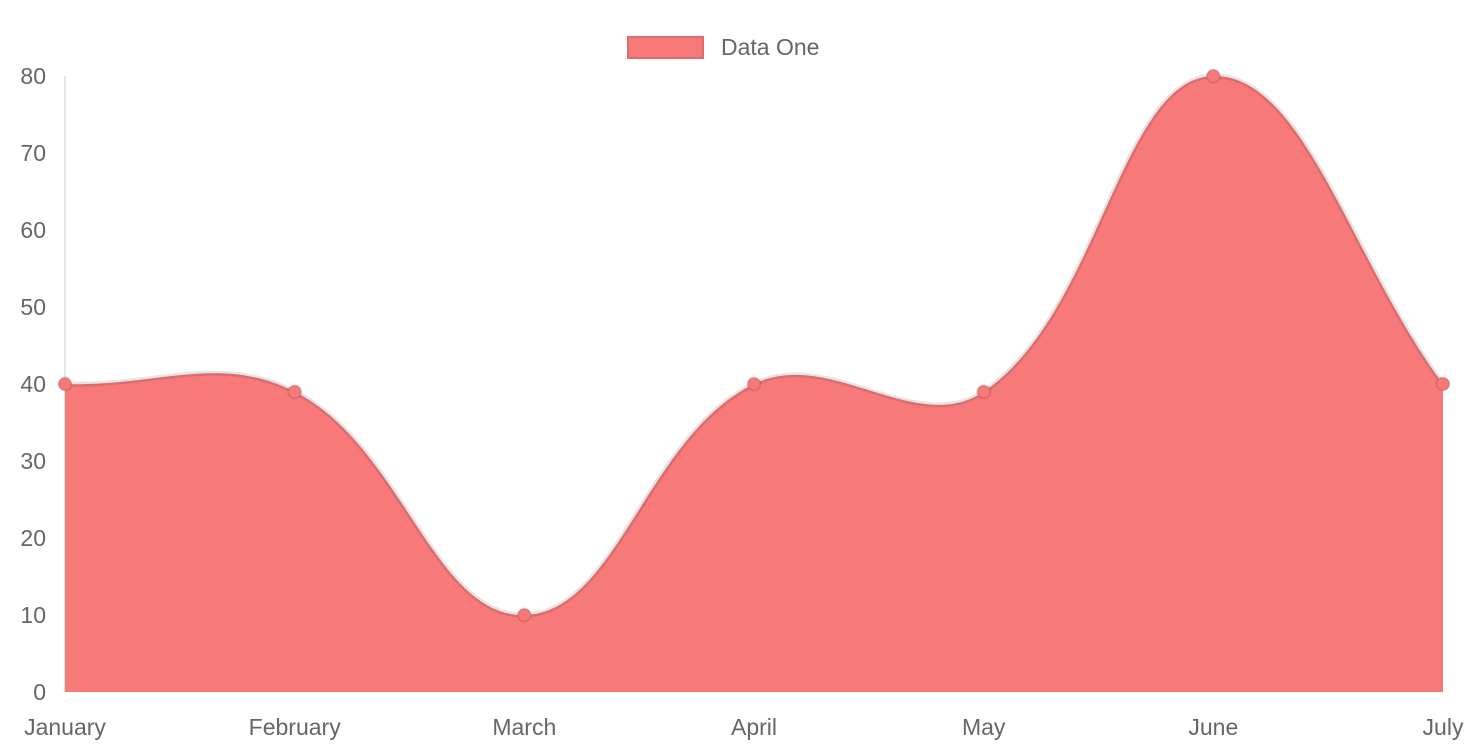 This screenshot has height=756, width=1484. Describe the element at coordinates (1213, 76) in the screenshot. I see `data-point-june` at that location.